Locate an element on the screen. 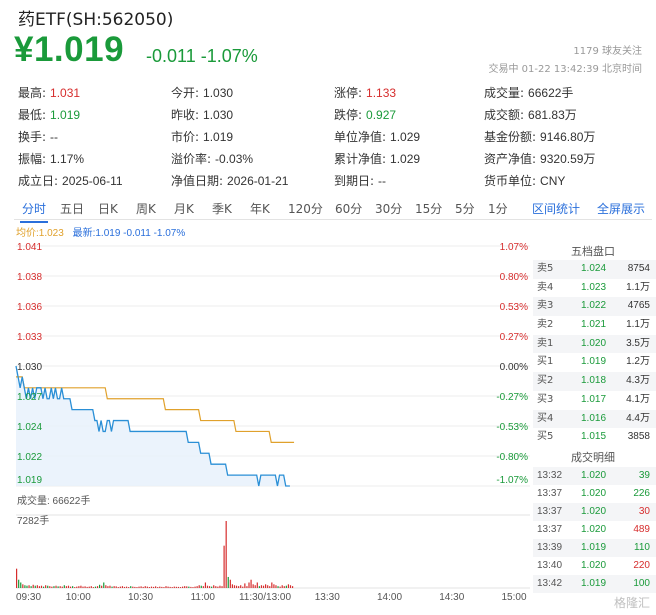 The image size is (656, 615). stat-value: 1.029 is located at coordinates (405, 159).